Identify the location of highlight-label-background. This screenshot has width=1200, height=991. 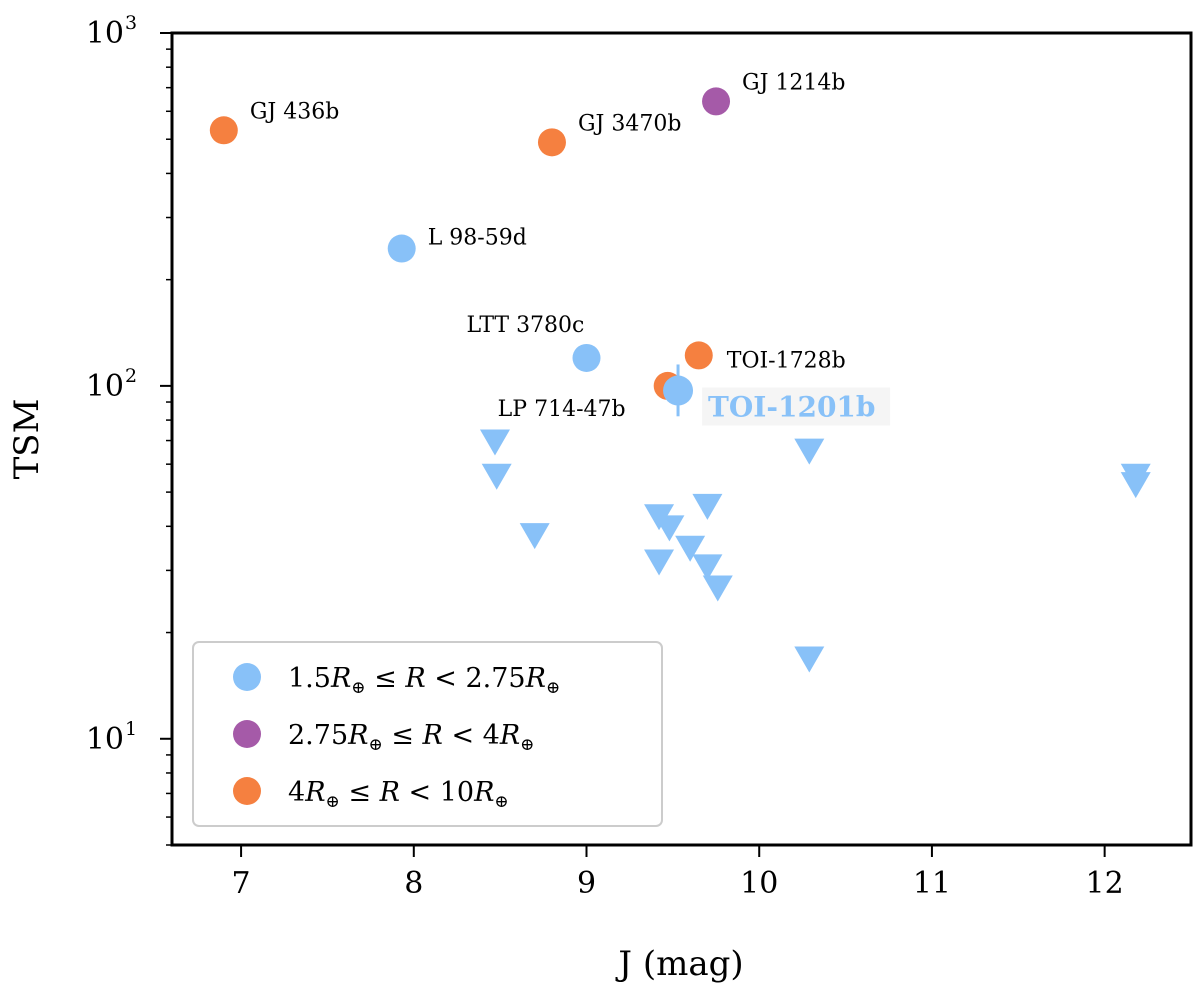
(796, 406).